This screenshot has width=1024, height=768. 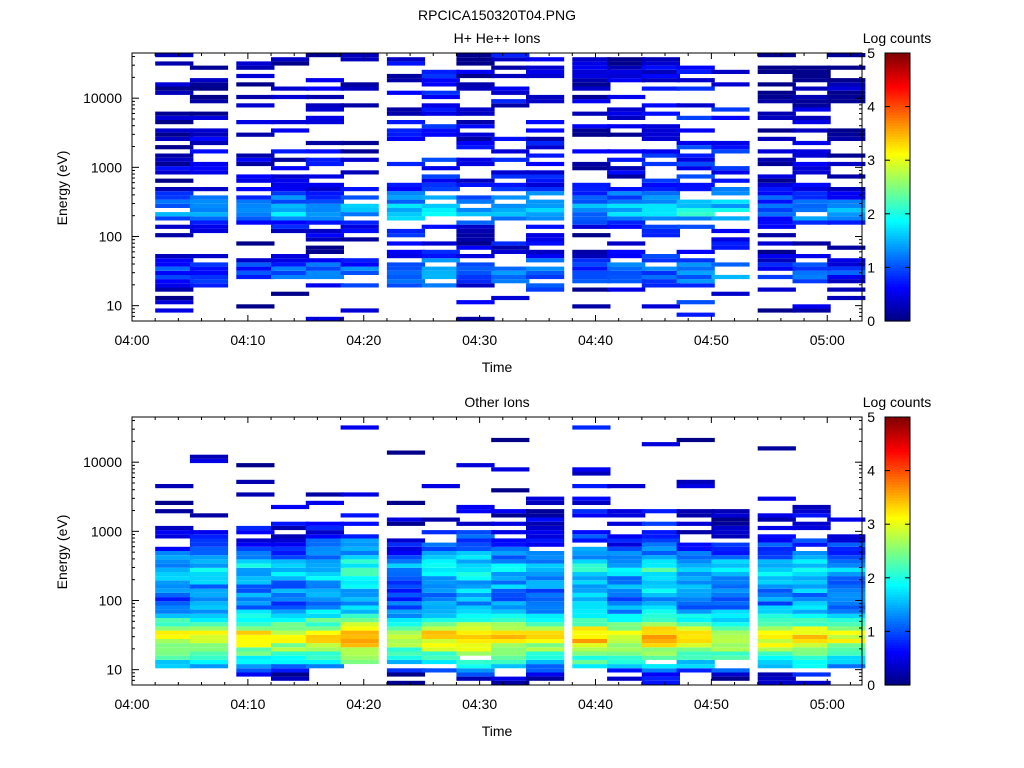 What do you see at coordinates (871, 214) in the screenshot?
I see `colorbar-tick-label: 2` at bounding box center [871, 214].